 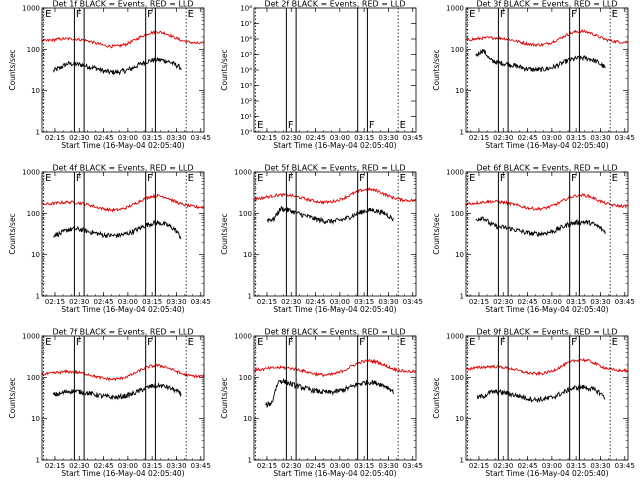 I want to click on panel-title: Det 3f BLACK = Events, RED = LLD, so click(x=546, y=4).